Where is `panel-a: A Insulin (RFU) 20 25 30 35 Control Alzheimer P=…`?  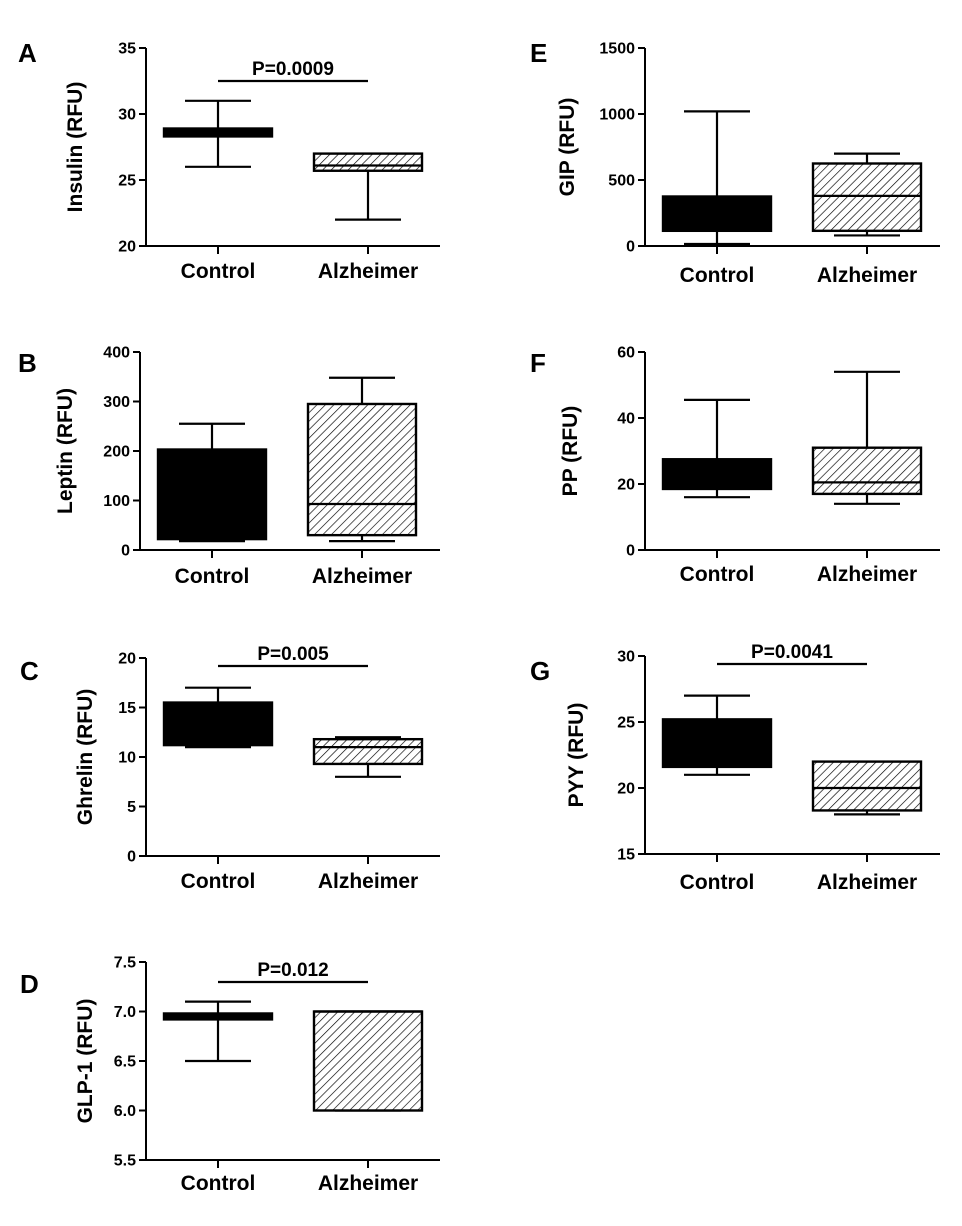
panel-a: A Insulin (RFU) 20 25 30 35 Control Alzheimer P=… is located at coordinates (229, 160).